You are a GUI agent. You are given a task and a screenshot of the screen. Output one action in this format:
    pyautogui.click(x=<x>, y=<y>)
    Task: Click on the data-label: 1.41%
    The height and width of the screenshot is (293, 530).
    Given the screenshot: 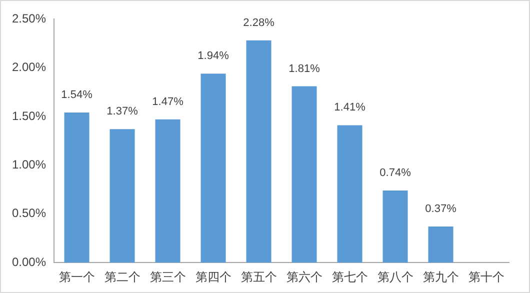 What is the action you would take?
    pyautogui.click(x=350, y=108)
    